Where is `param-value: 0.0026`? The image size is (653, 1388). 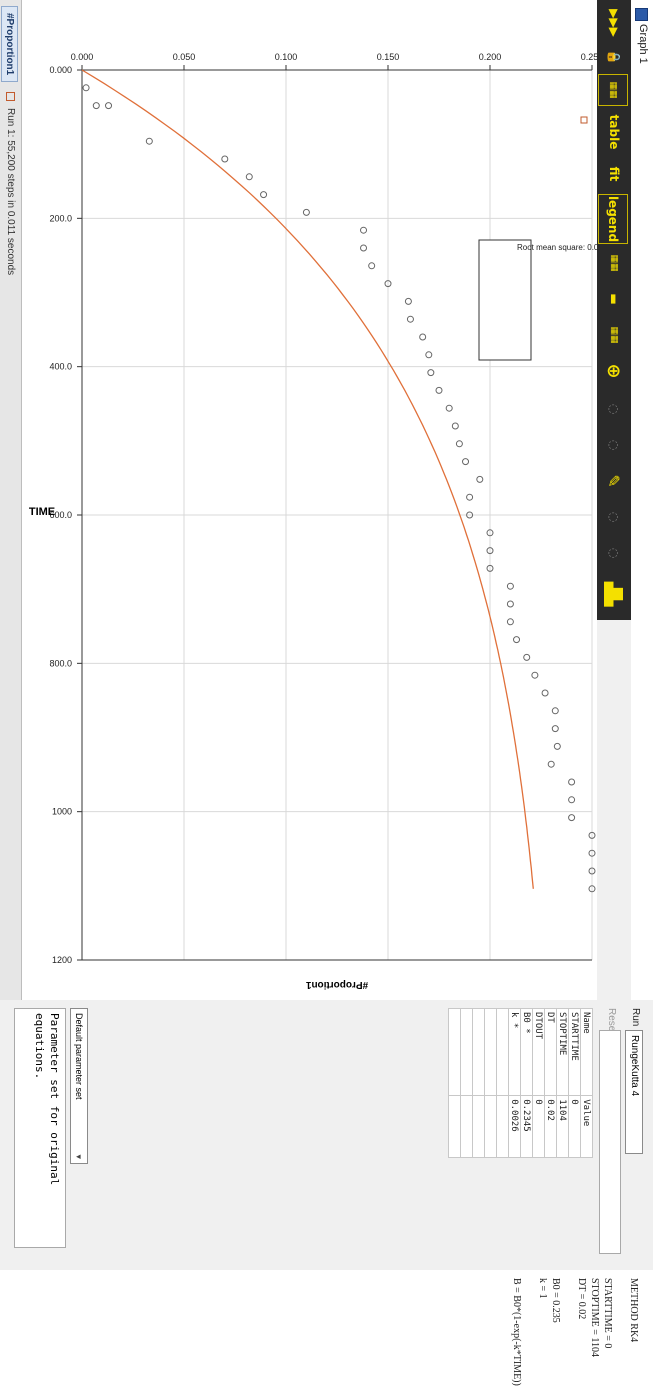
param-value: 0.0026 is located at coordinates (514, 1126).